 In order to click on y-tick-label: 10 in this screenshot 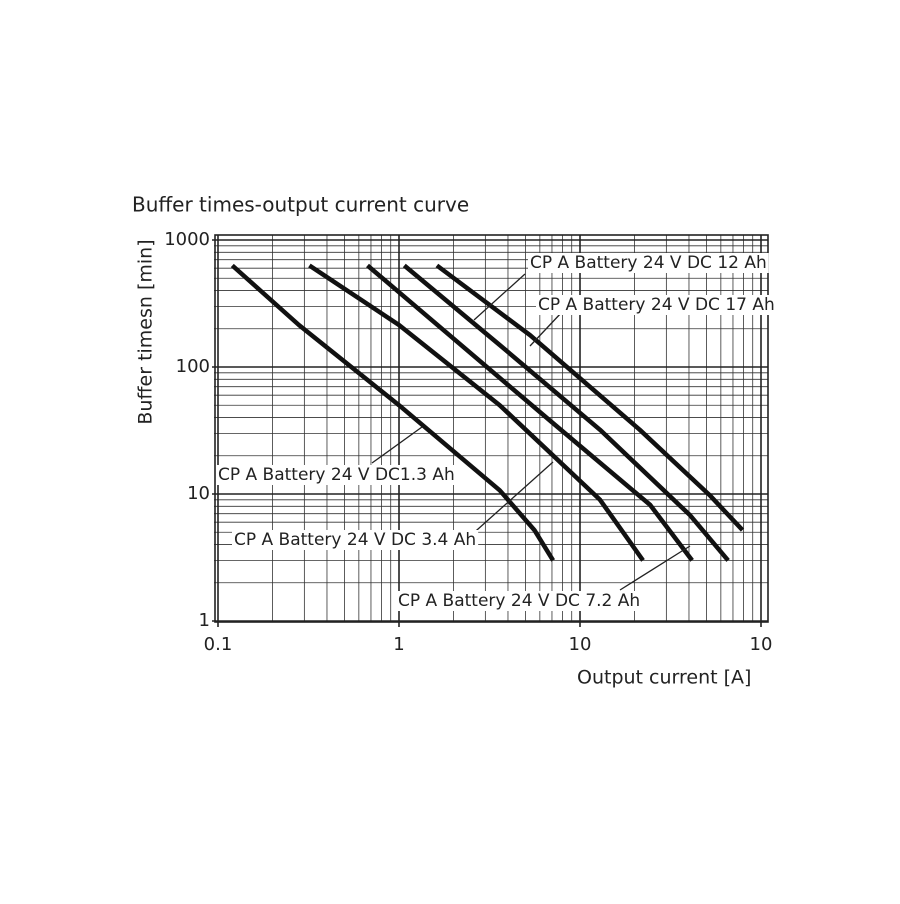, I will do `click(198, 493)`.